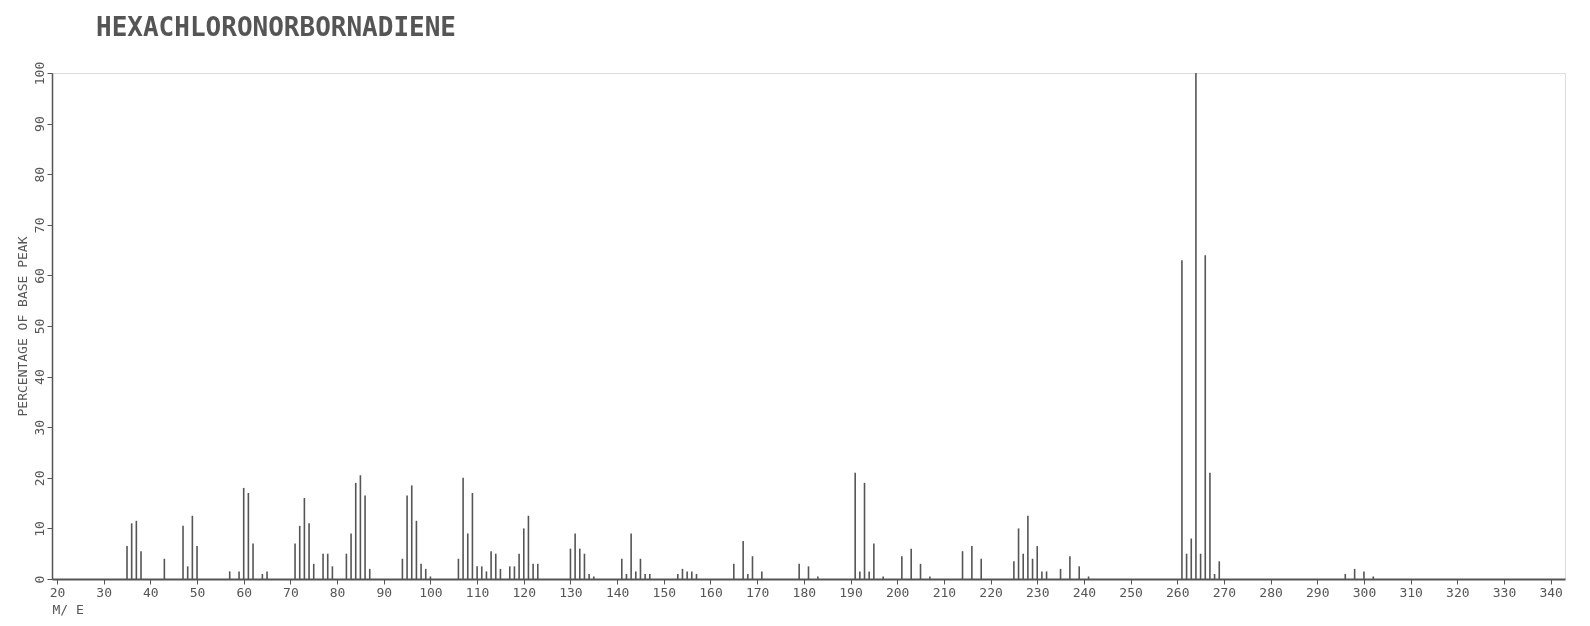  I want to click on x-tick-label: 80, so click(337, 592).